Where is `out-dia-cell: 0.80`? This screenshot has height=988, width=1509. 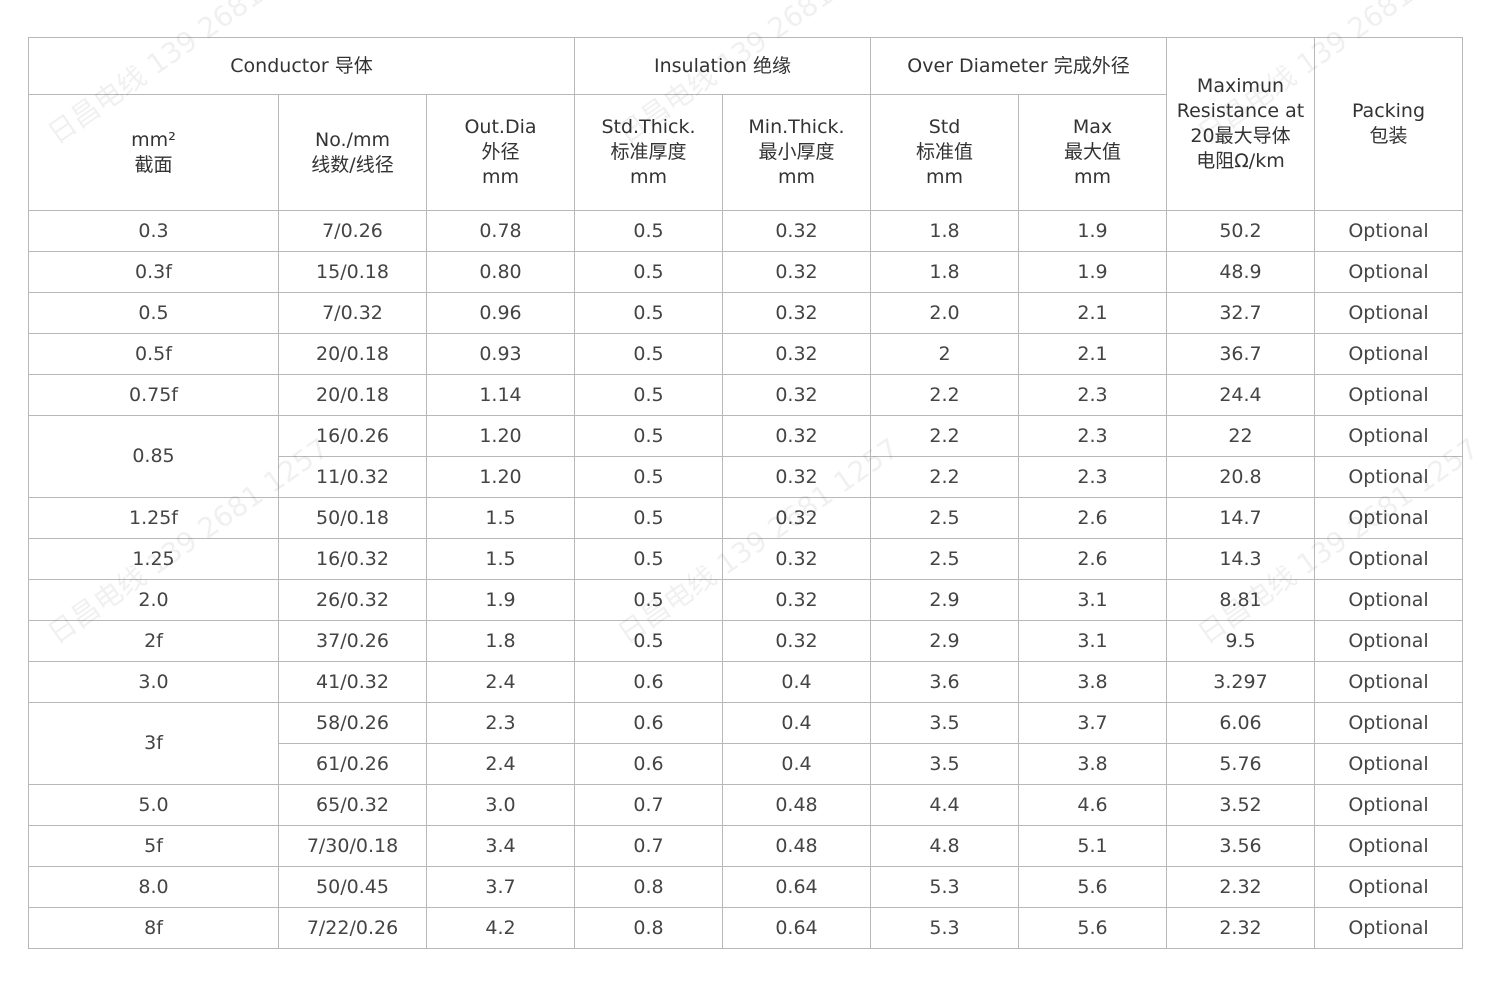
out-dia-cell: 0.80 is located at coordinates (500, 272).